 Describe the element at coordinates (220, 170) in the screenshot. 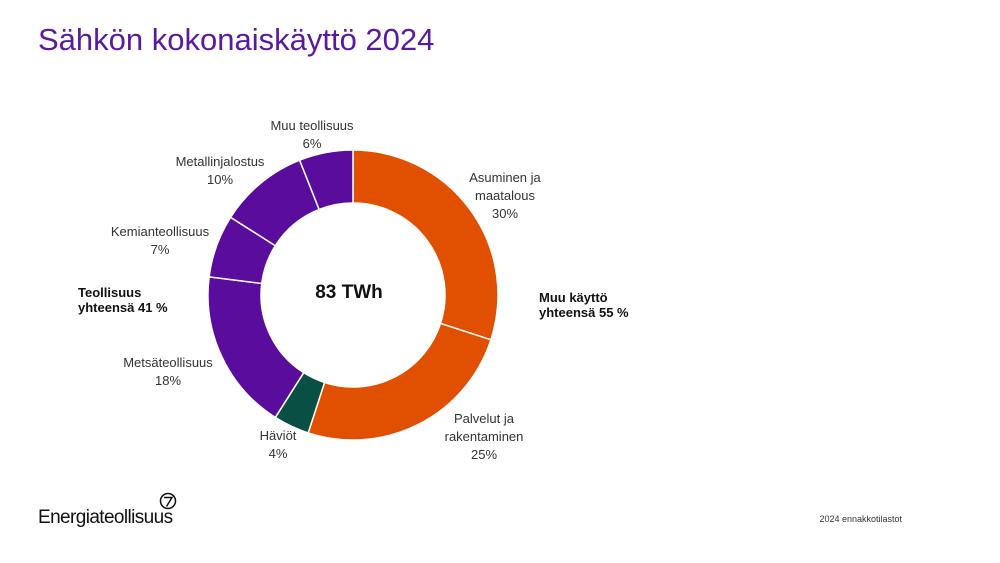

I see `slice-label: Metallinjalostus 10%` at that location.